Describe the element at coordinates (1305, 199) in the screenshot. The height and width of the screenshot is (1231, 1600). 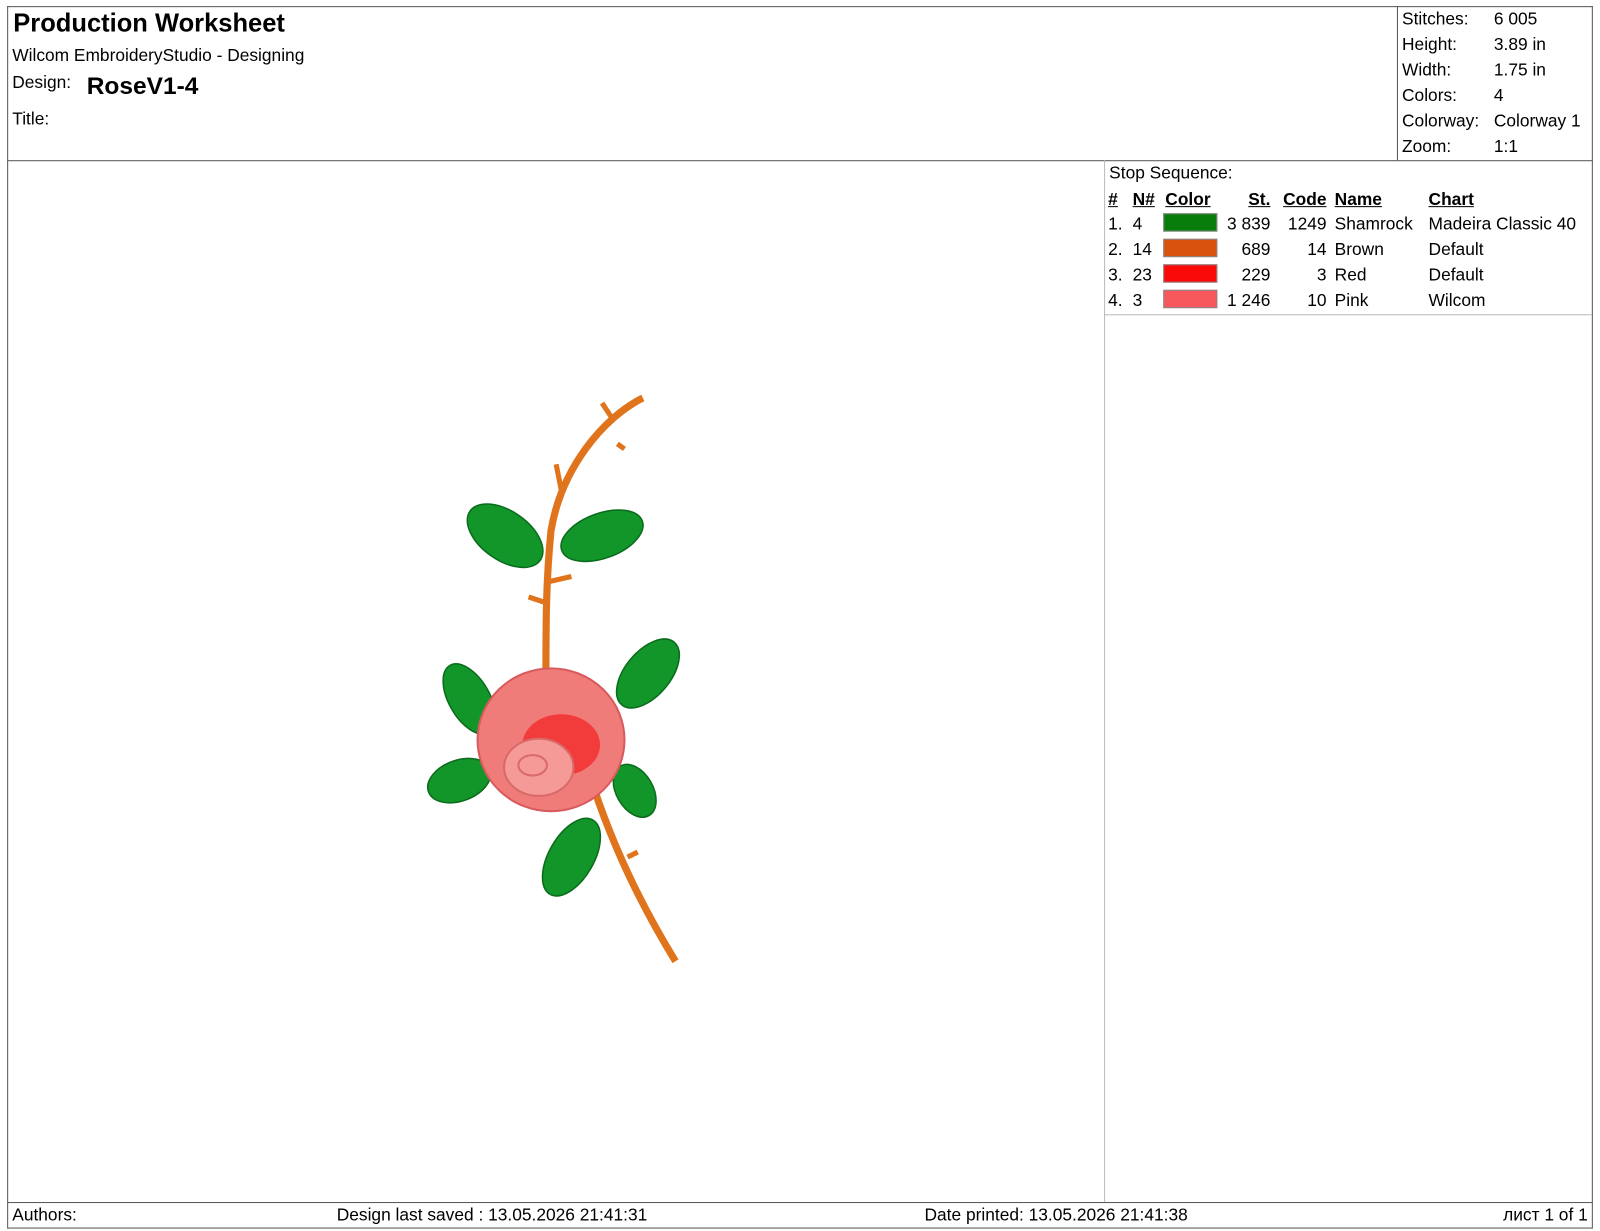
I see `column-header: Code` at that location.